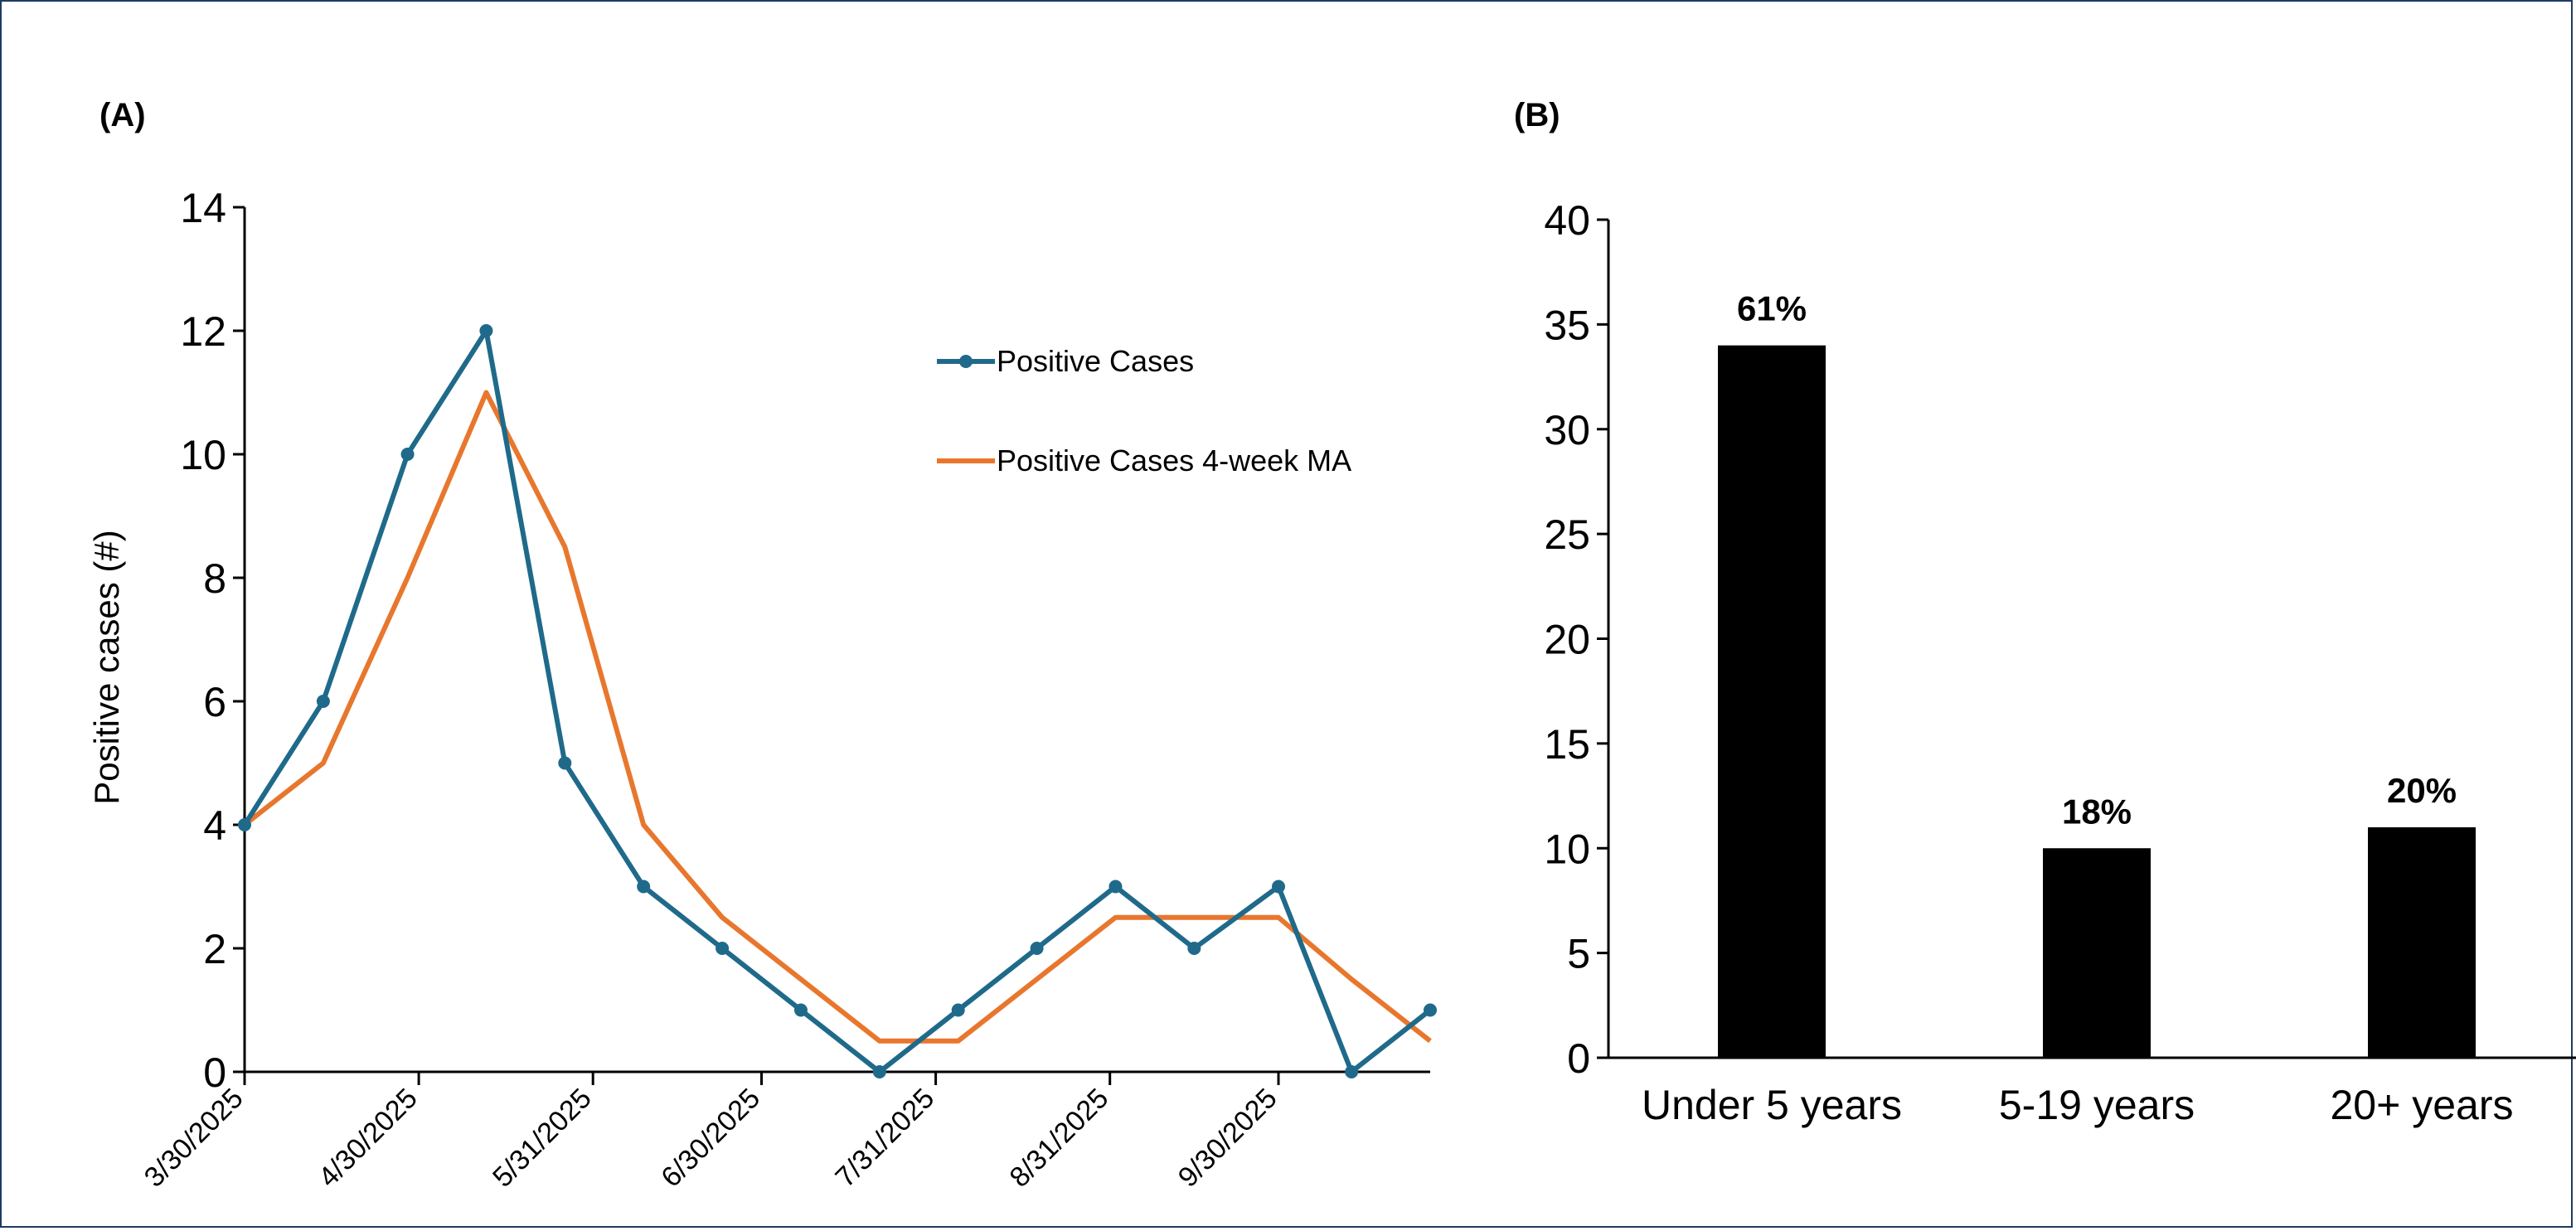  Describe the element at coordinates (1567, 220) in the screenshot. I see `panel-b-y-tick-label: 40` at that location.